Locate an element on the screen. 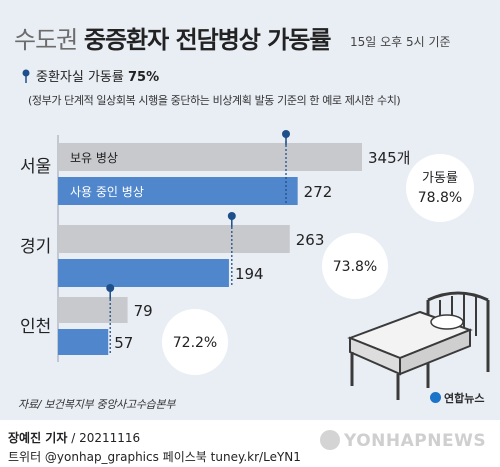 This screenshot has width=500, height=467. threshold-legend-label: 중환자실 가동률 is located at coordinates (82, 77).